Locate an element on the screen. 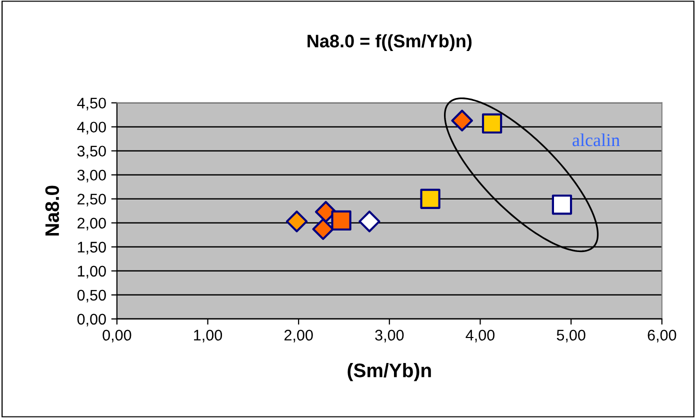 This screenshot has height=418, width=696. y-tick-label: 0,50 is located at coordinates (91, 296).